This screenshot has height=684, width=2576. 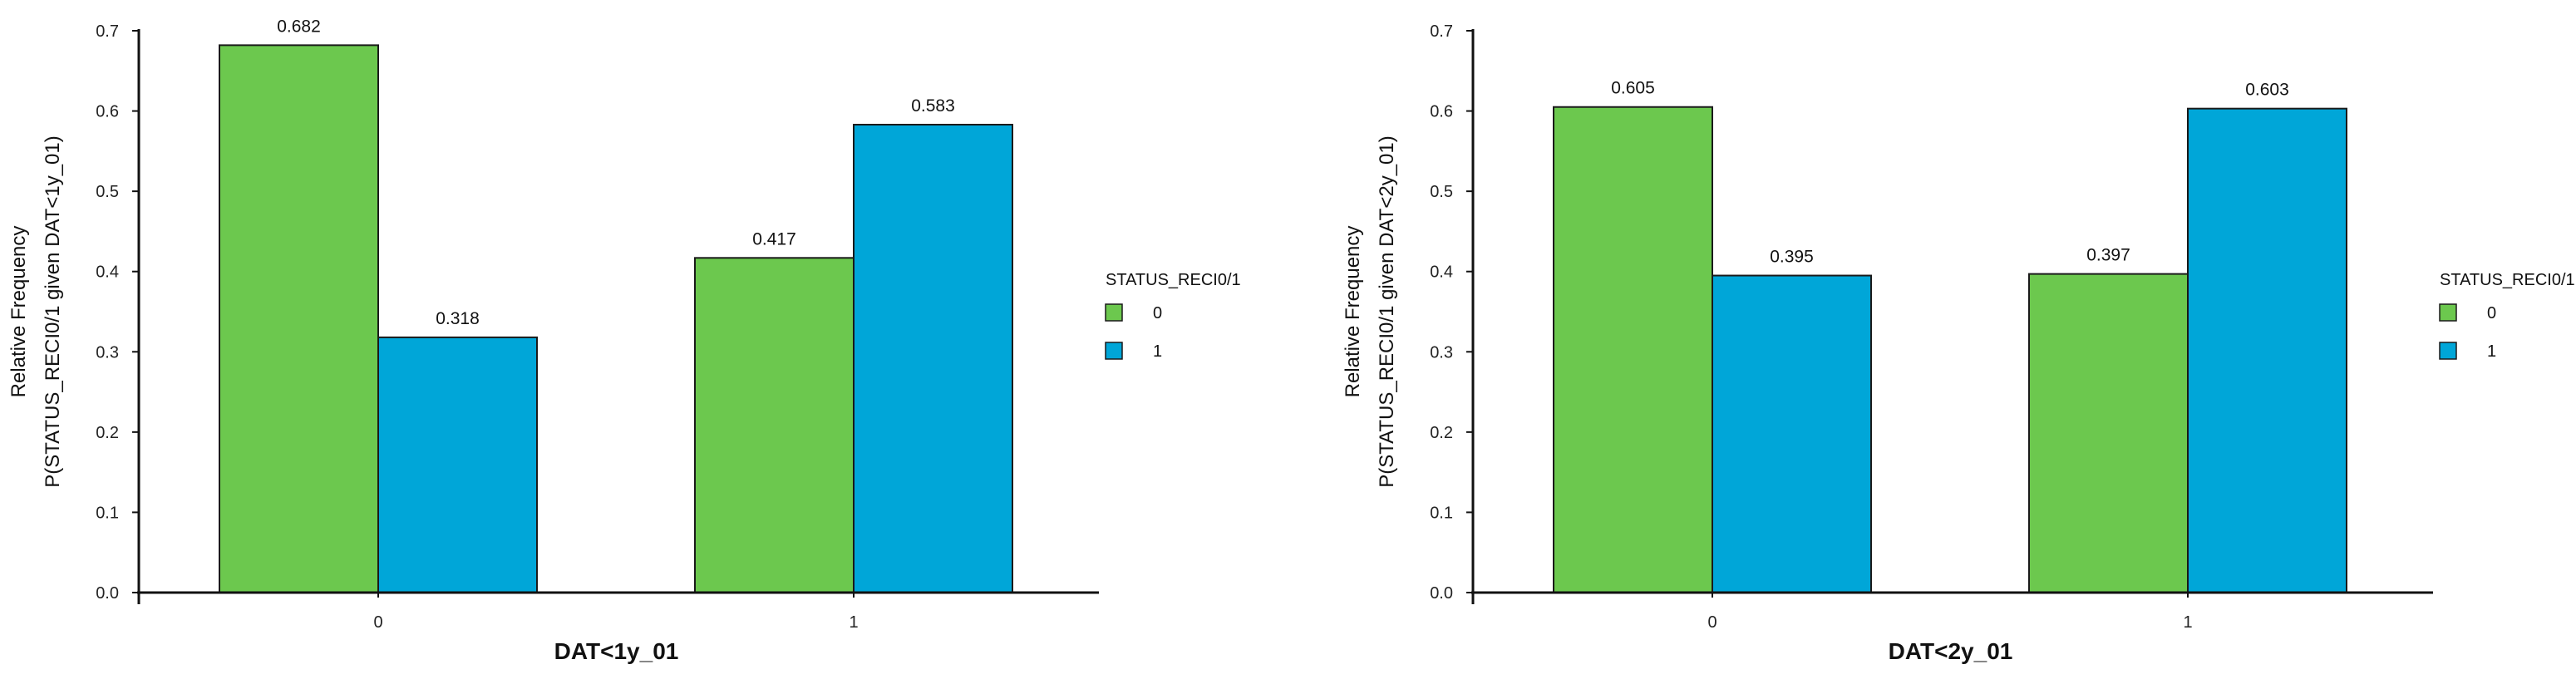 I want to click on bar-value-label: 0.395, so click(x=1792, y=257).